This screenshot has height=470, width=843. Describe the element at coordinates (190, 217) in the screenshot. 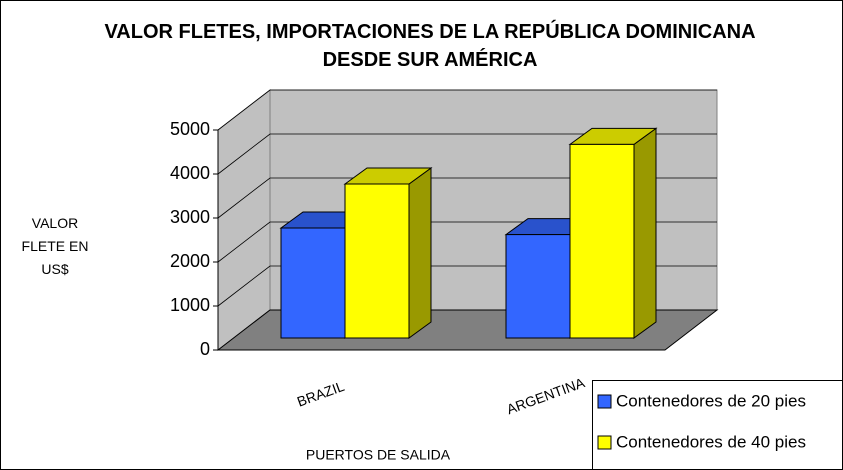

I see `y-tick-label: 3000` at that location.